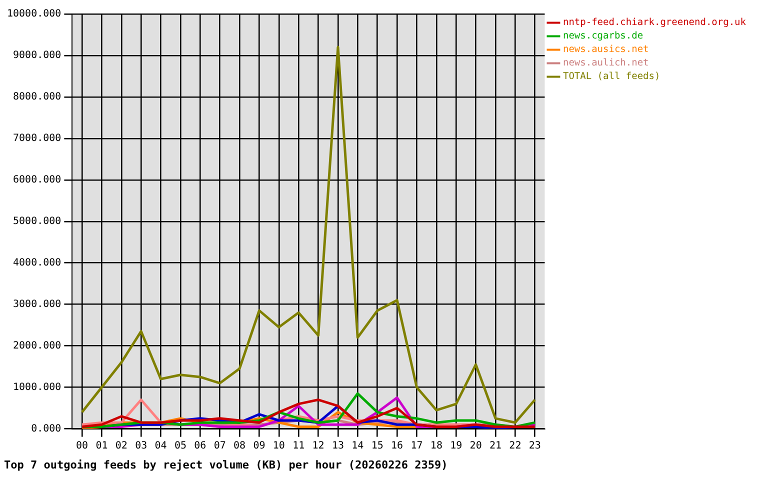  Describe the element at coordinates (397, 446) in the screenshot. I see `x-tick-label: 16` at that location.